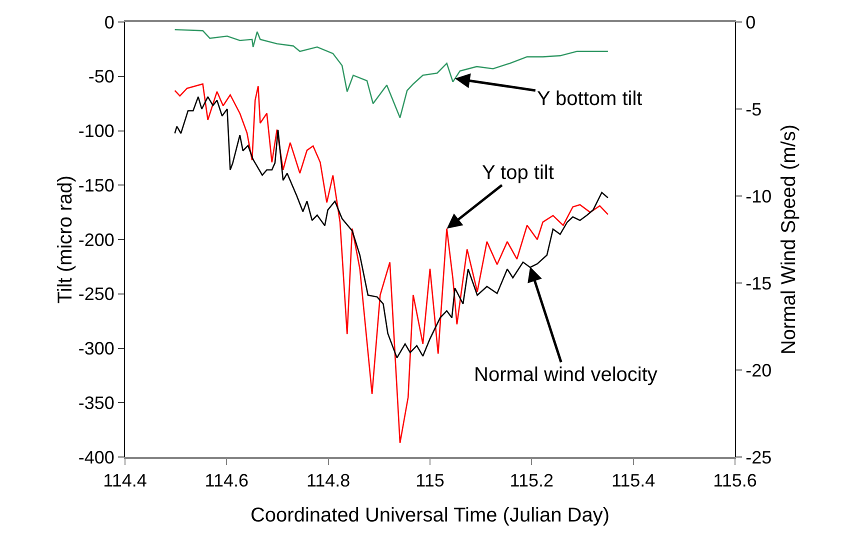 The image size is (851, 559). What do you see at coordinates (96, 185) in the screenshot?
I see `y-tick-label: -150` at bounding box center [96, 185].